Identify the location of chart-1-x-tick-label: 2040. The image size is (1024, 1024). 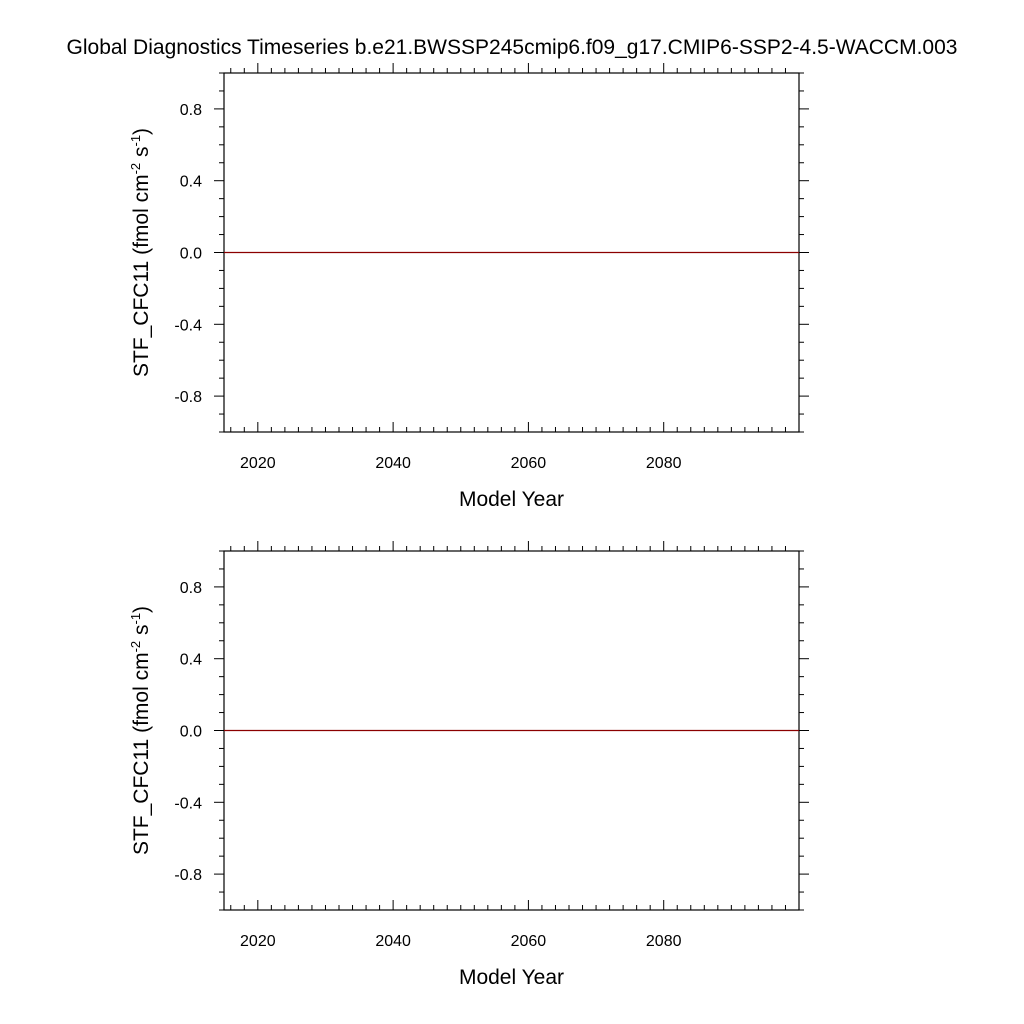
(393, 463).